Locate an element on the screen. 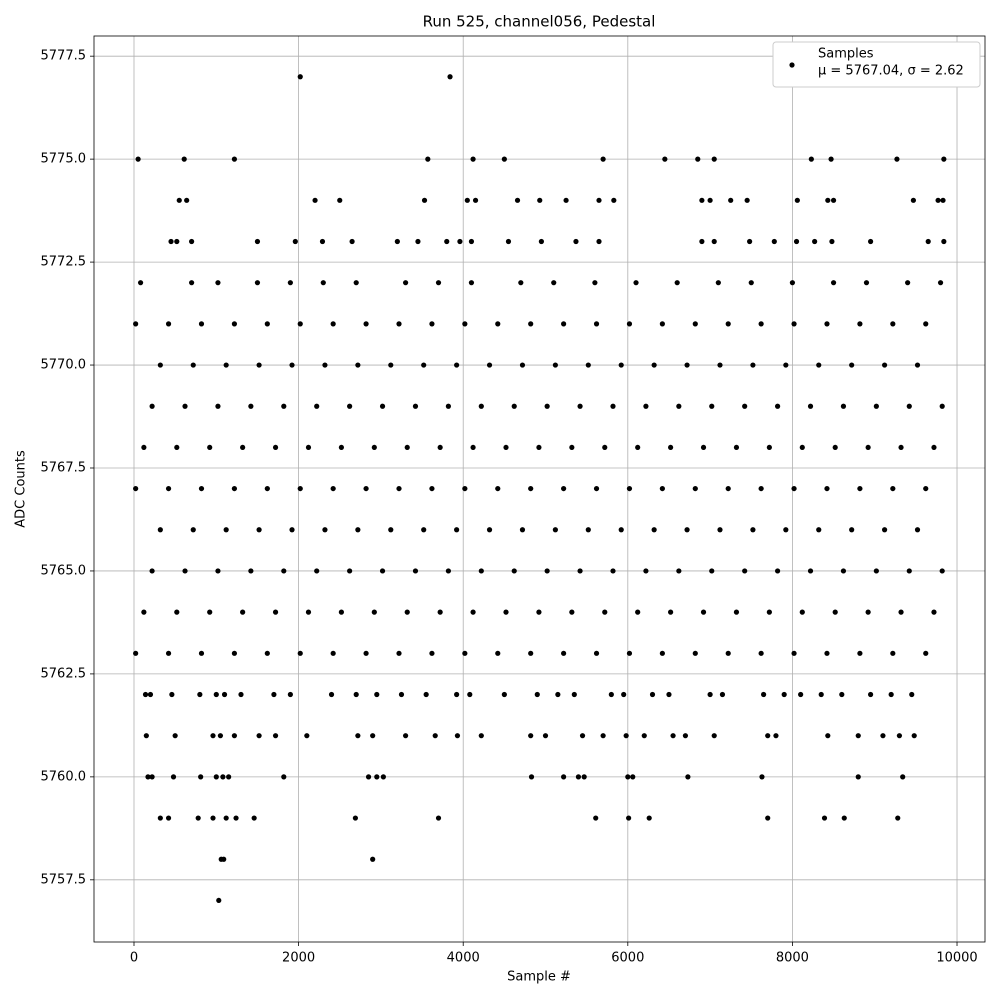 The width and height of the screenshot is (1000, 1000). x-tick-label: 2000 is located at coordinates (298, 958).